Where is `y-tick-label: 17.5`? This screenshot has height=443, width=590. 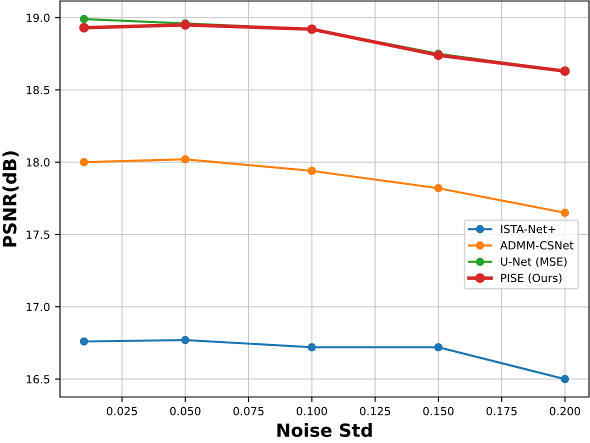
y-tick-label: 17.5 is located at coordinates (38, 234).